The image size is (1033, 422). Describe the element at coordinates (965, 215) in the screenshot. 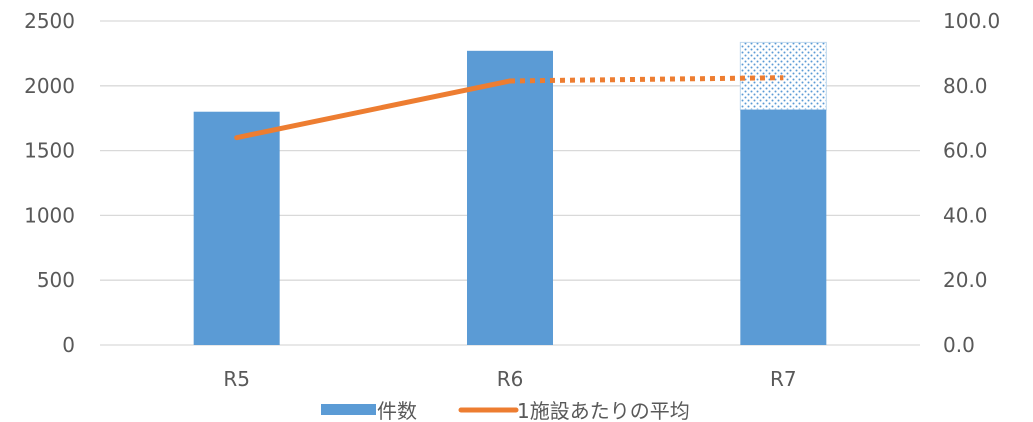

I see `y-tick-label-right: 40.0` at that location.